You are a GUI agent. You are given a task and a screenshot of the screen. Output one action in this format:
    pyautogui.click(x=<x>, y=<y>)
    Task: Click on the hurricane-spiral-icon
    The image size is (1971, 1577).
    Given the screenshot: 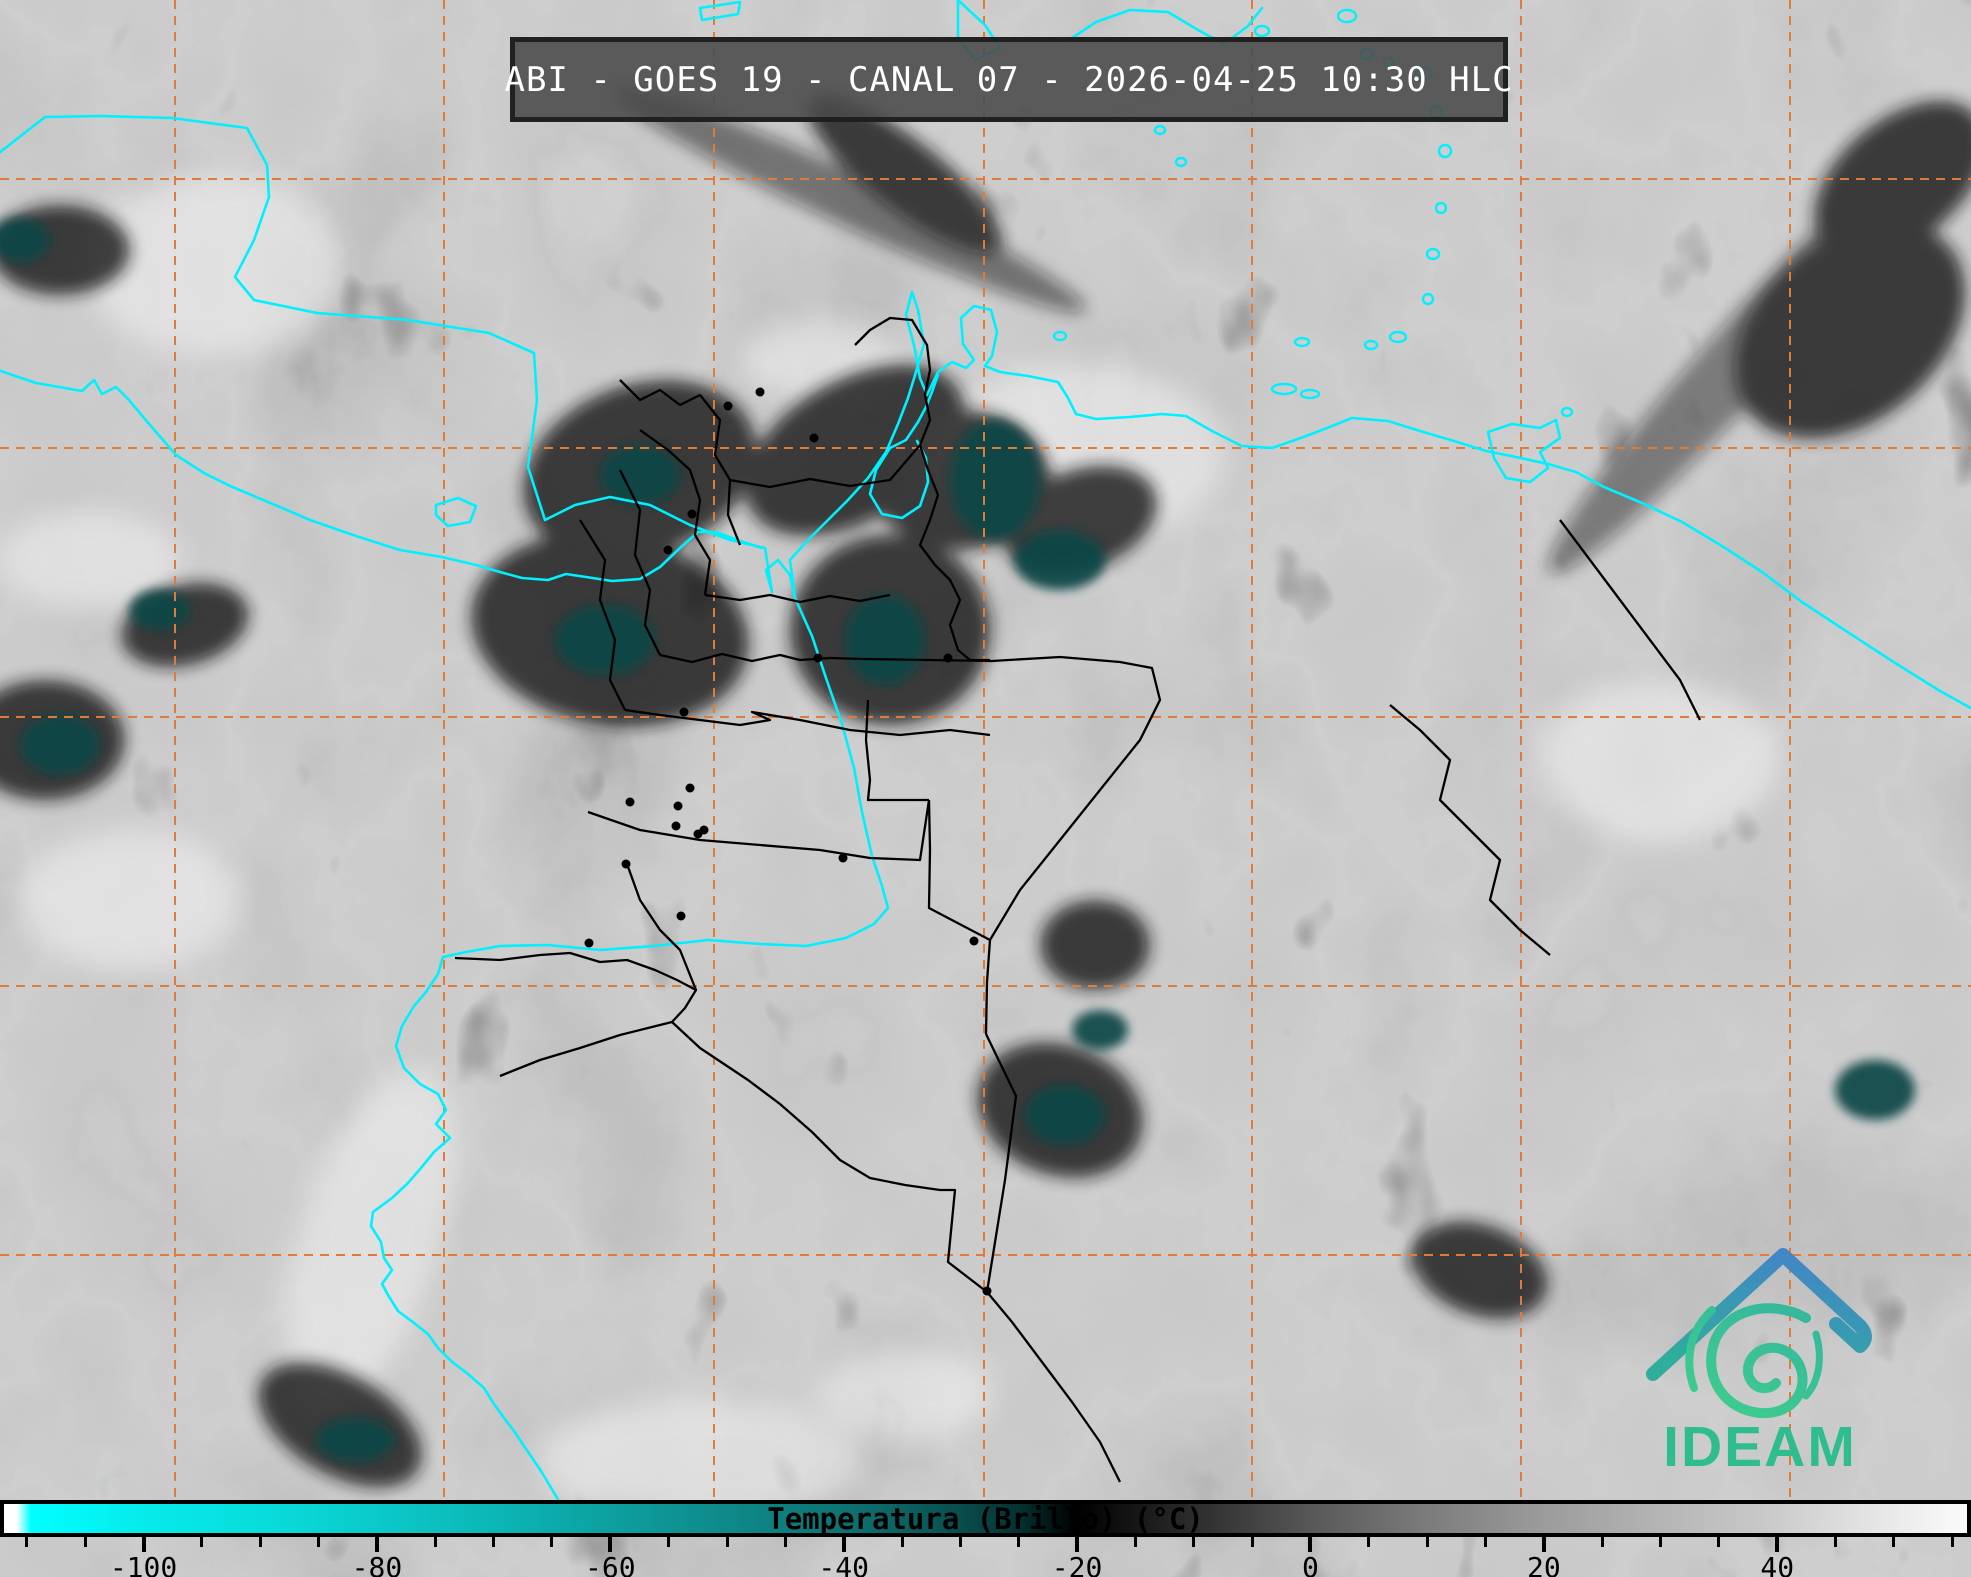 What is the action you would take?
    pyautogui.click(x=1758, y=1361)
    